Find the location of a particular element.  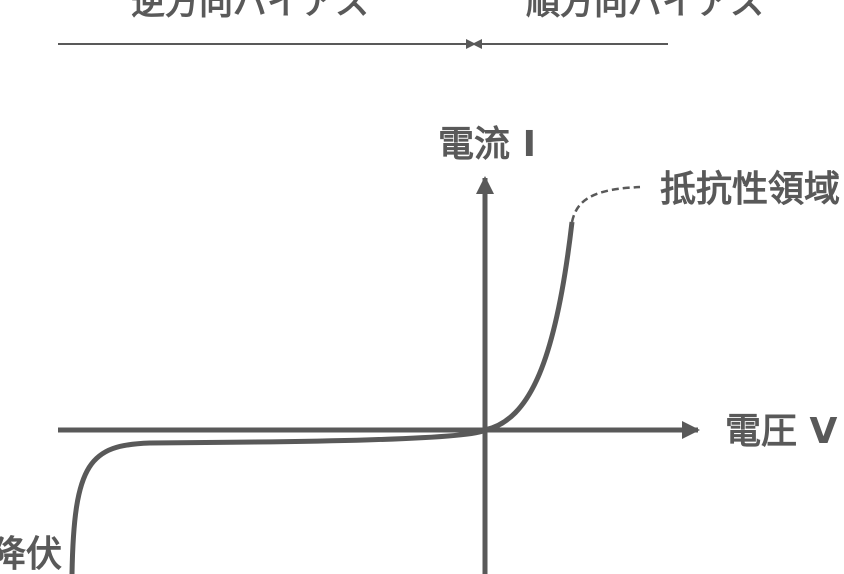

breakdown-label: 降伏 is located at coordinates (31, 554).